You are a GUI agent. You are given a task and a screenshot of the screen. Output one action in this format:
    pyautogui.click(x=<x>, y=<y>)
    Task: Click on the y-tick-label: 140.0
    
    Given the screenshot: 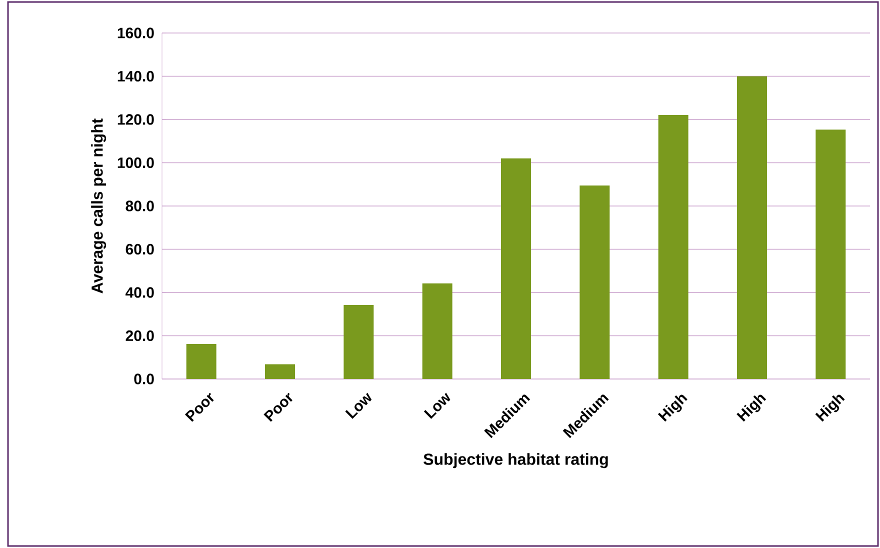 What is the action you would take?
    pyautogui.click(x=136, y=76)
    